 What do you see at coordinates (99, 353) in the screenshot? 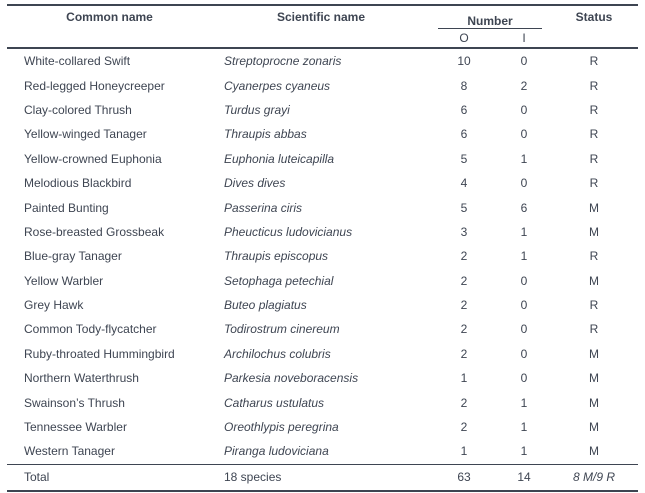
I see `common-name-cell: Ruby-throated Hummingbird` at bounding box center [99, 353].